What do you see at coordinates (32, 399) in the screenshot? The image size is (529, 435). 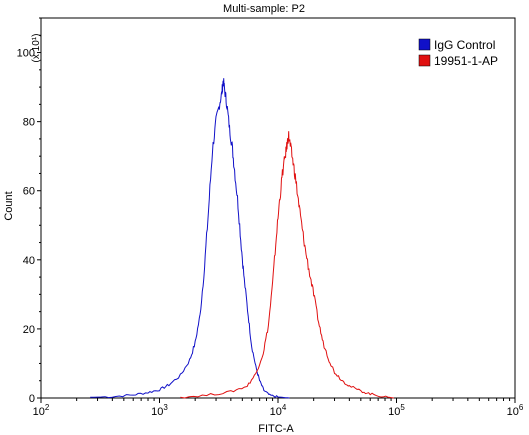 I see `y-tick-label: 0` at bounding box center [32, 399].